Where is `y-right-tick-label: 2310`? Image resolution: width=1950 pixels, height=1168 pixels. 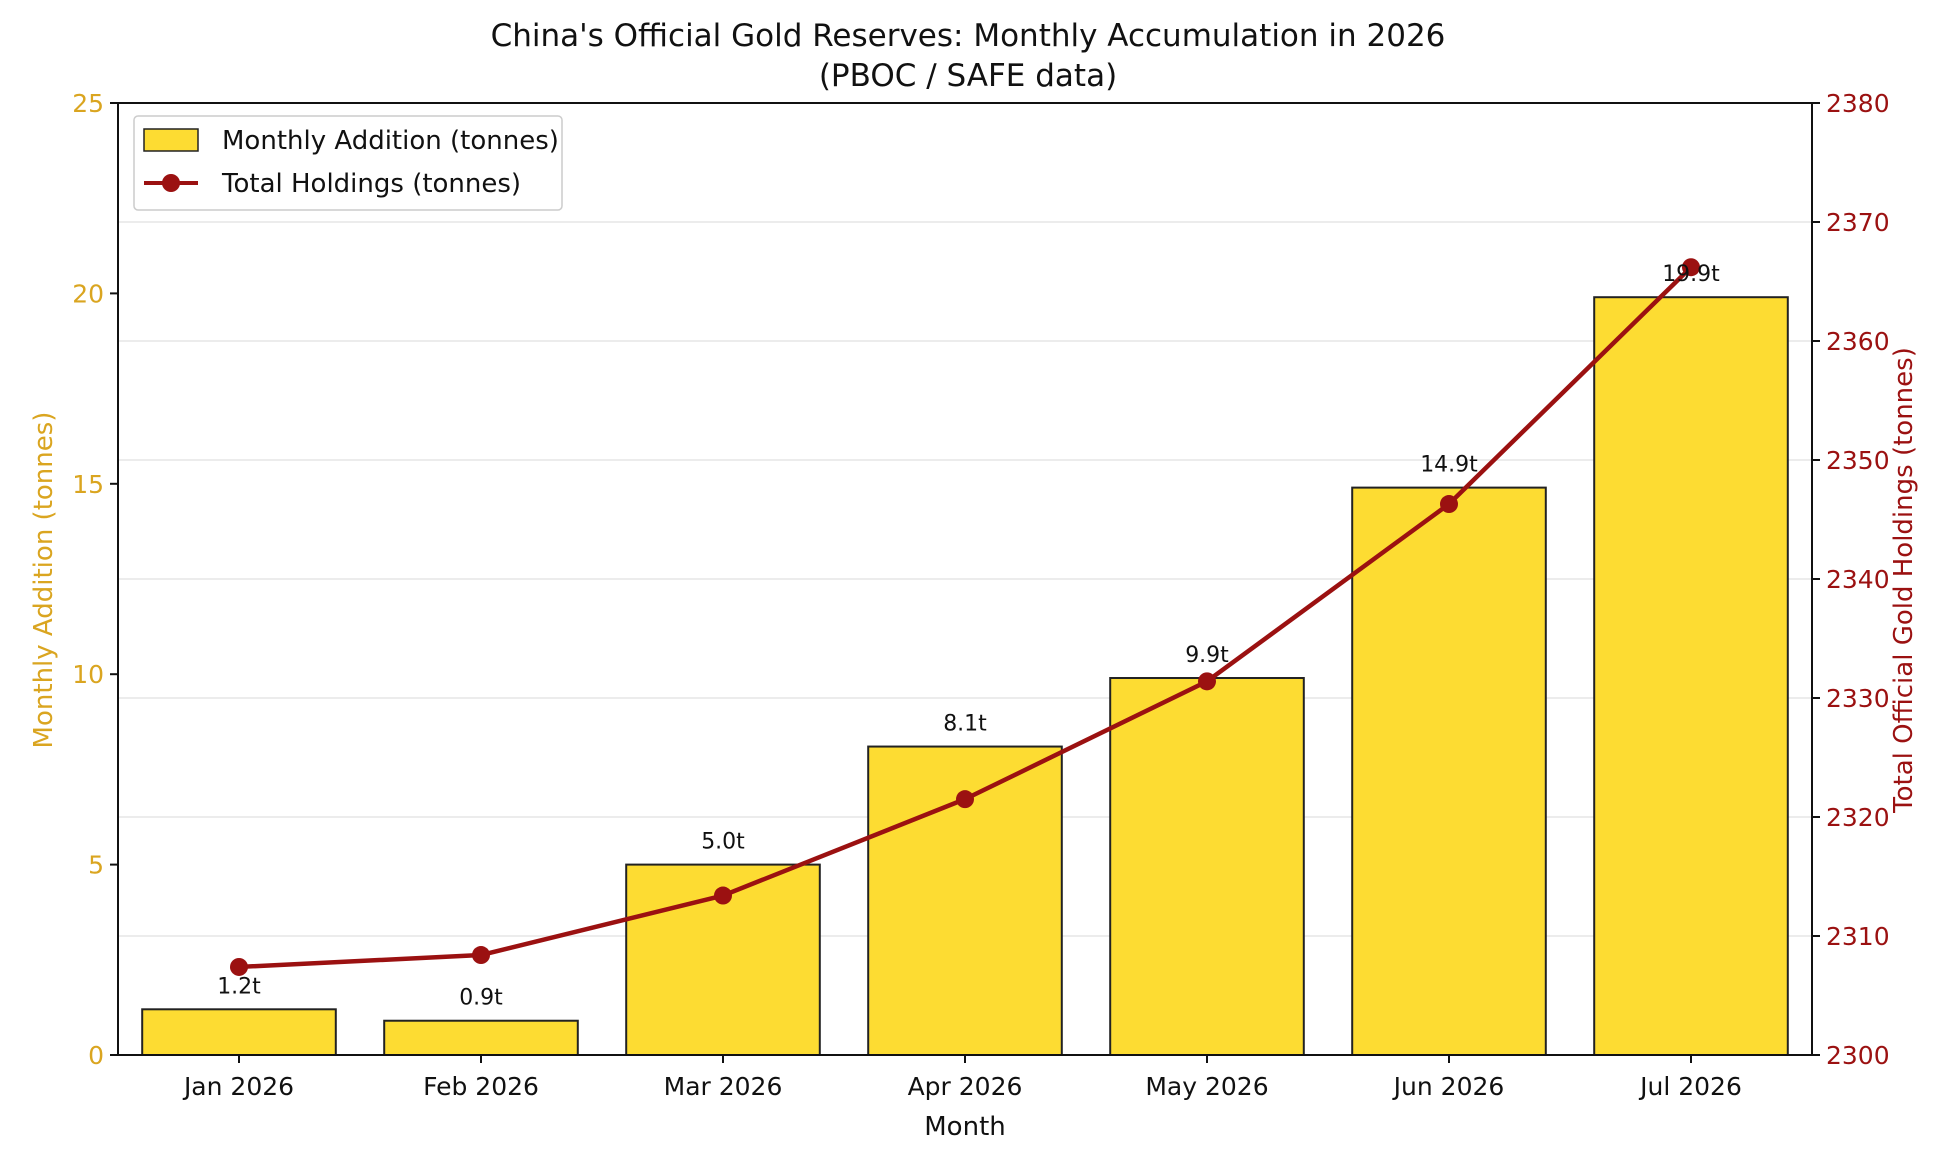
y-right-tick-label: 2310 is located at coordinates (1858, 936).